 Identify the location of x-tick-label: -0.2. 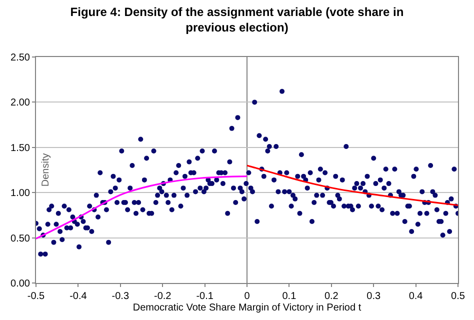
(163, 296).